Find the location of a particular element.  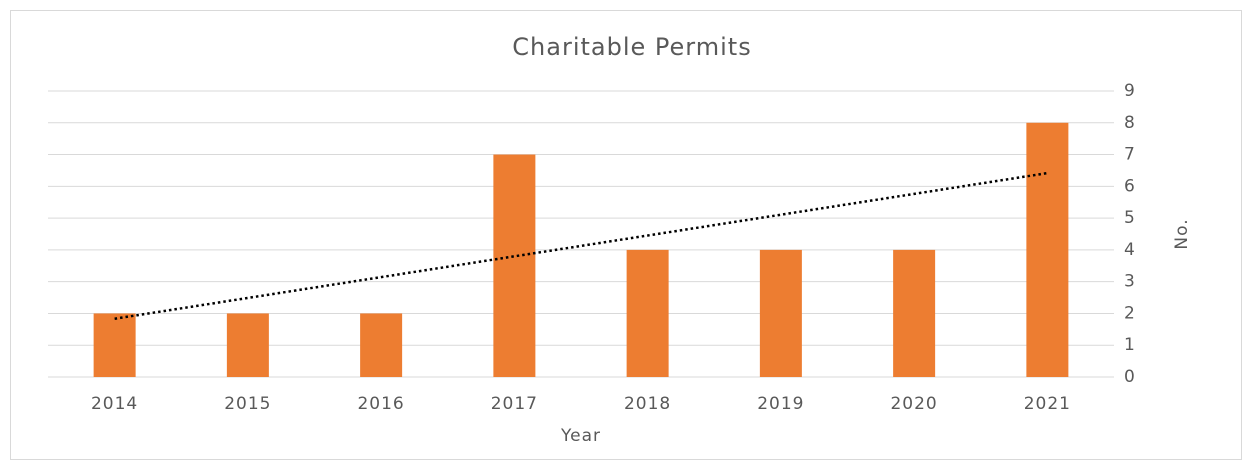

x-tick-label: 2014 is located at coordinates (114, 404).